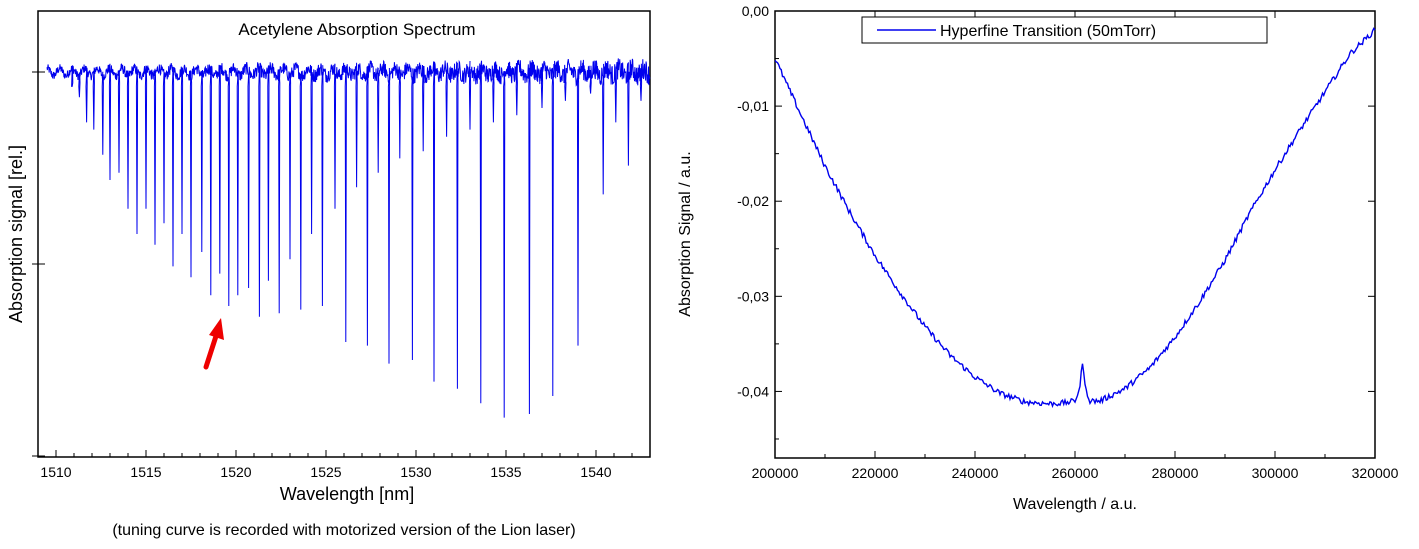  I want to click on left-x-axis-label: Wavelength [nm], so click(347, 494).